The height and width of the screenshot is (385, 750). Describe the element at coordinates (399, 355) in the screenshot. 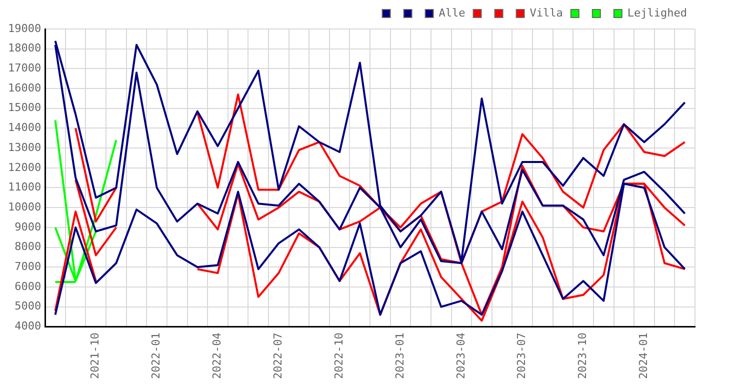

I see `x-tick-label: 2023-01` at that location.